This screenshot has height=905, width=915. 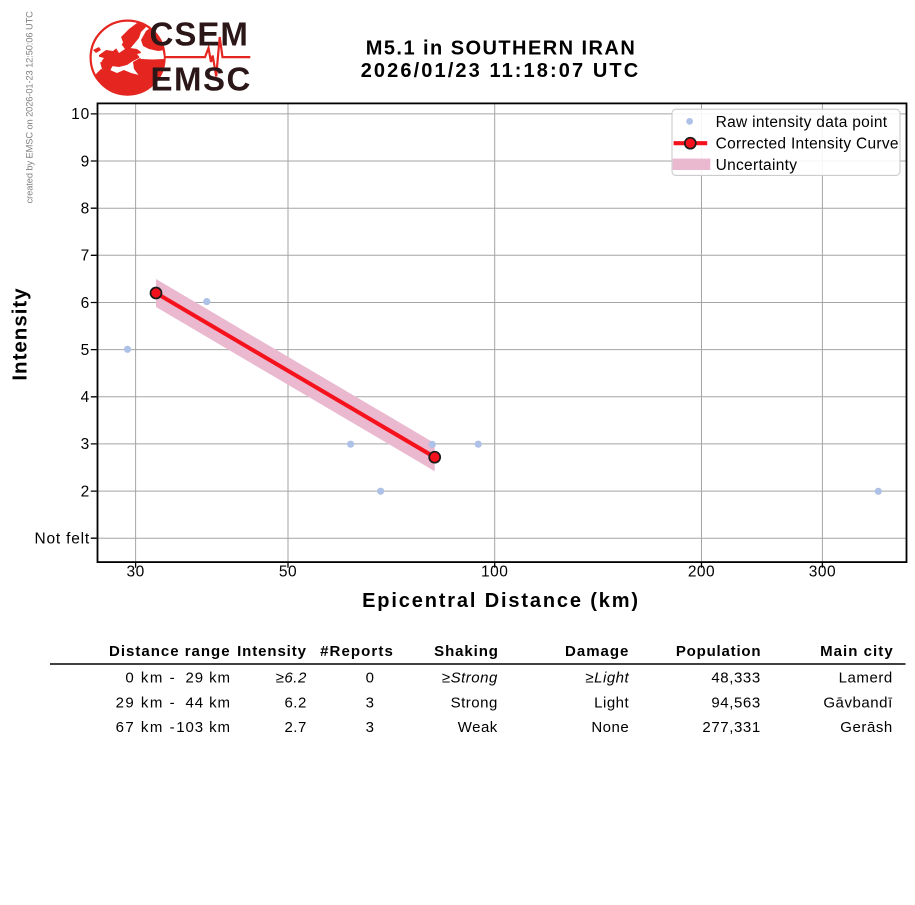 What do you see at coordinates (170, 651) in the screenshot?
I see `svg-text: Distance range` at bounding box center [170, 651].